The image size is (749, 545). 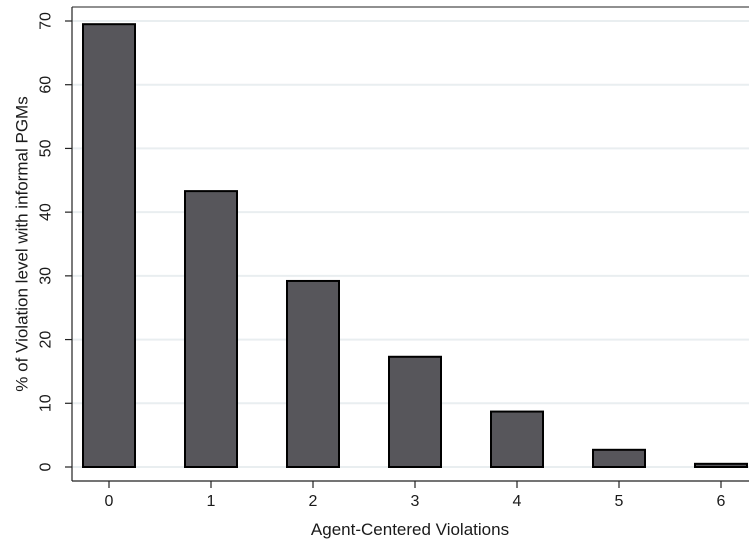 What do you see at coordinates (46, 276) in the screenshot?
I see `y-tick-label-30: 30` at bounding box center [46, 276].